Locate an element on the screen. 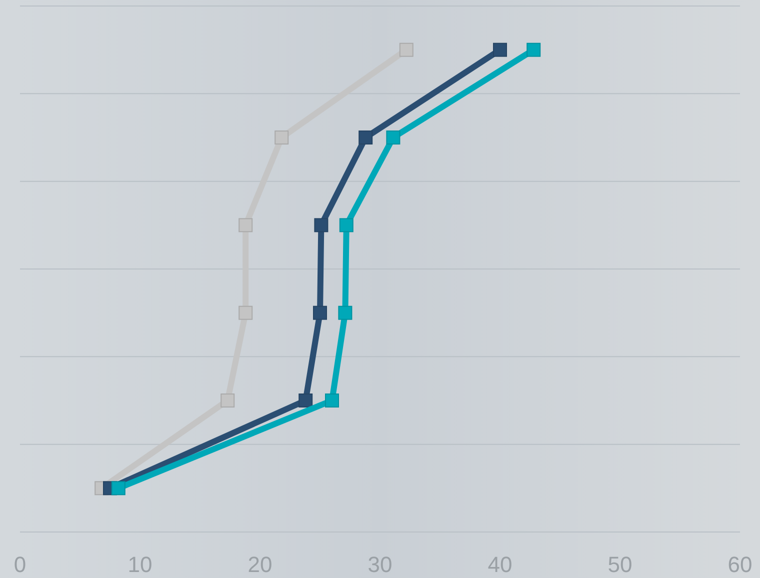 The image size is (760, 578). x-tick-label: 60 is located at coordinates (740, 564).